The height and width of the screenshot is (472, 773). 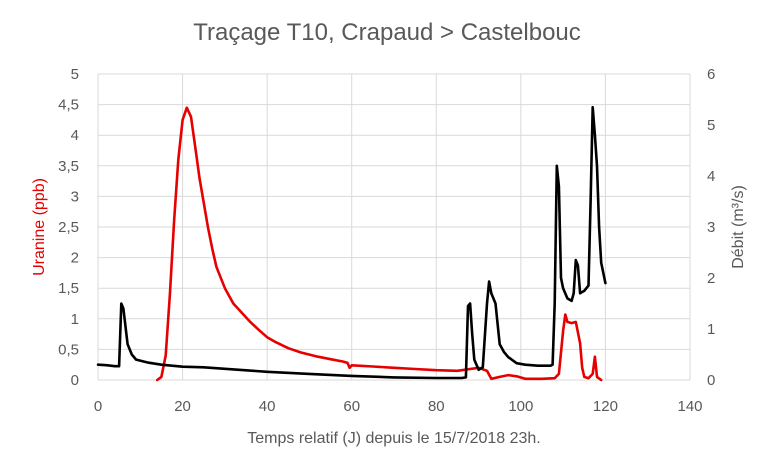 I want to click on left-axis-ticks: 0 0,5 1 1,5 2 2,5 3 3,5 4 4,5 5, so click(x=68, y=227).